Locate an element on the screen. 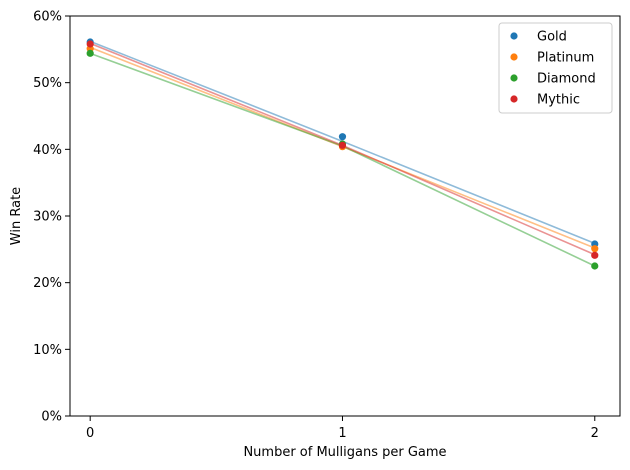 The width and height of the screenshot is (630, 470). legend-box is located at coordinates (555, 68).